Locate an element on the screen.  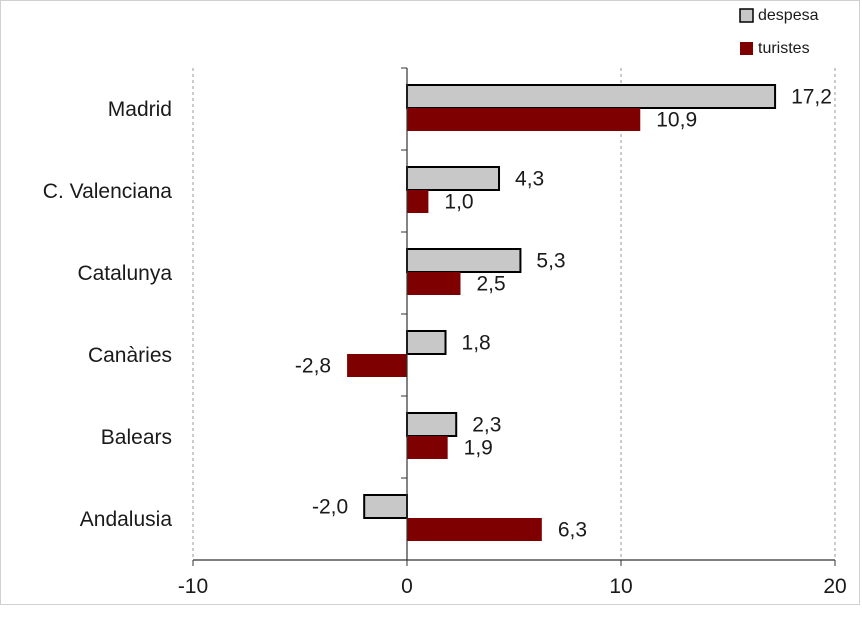
x-tick-label: 0 is located at coordinates (407, 586).